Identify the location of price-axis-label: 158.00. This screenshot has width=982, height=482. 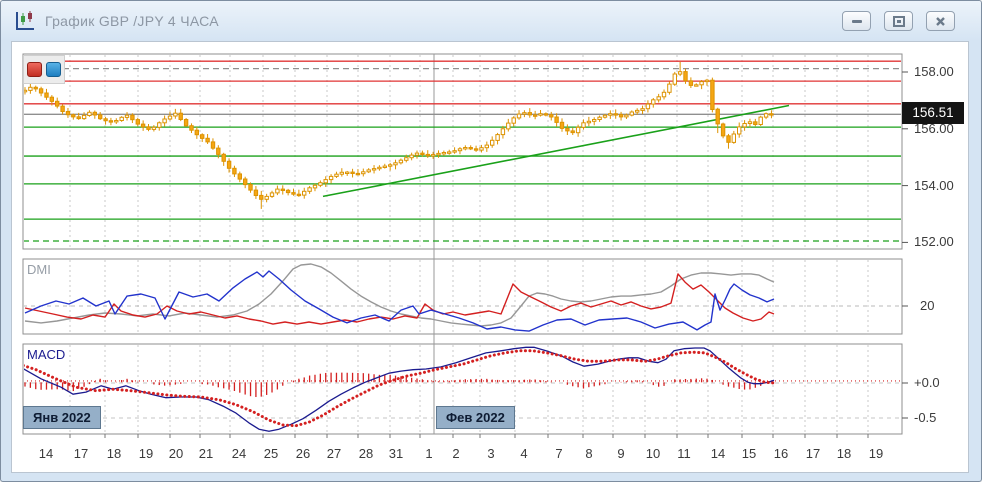
(934, 71).